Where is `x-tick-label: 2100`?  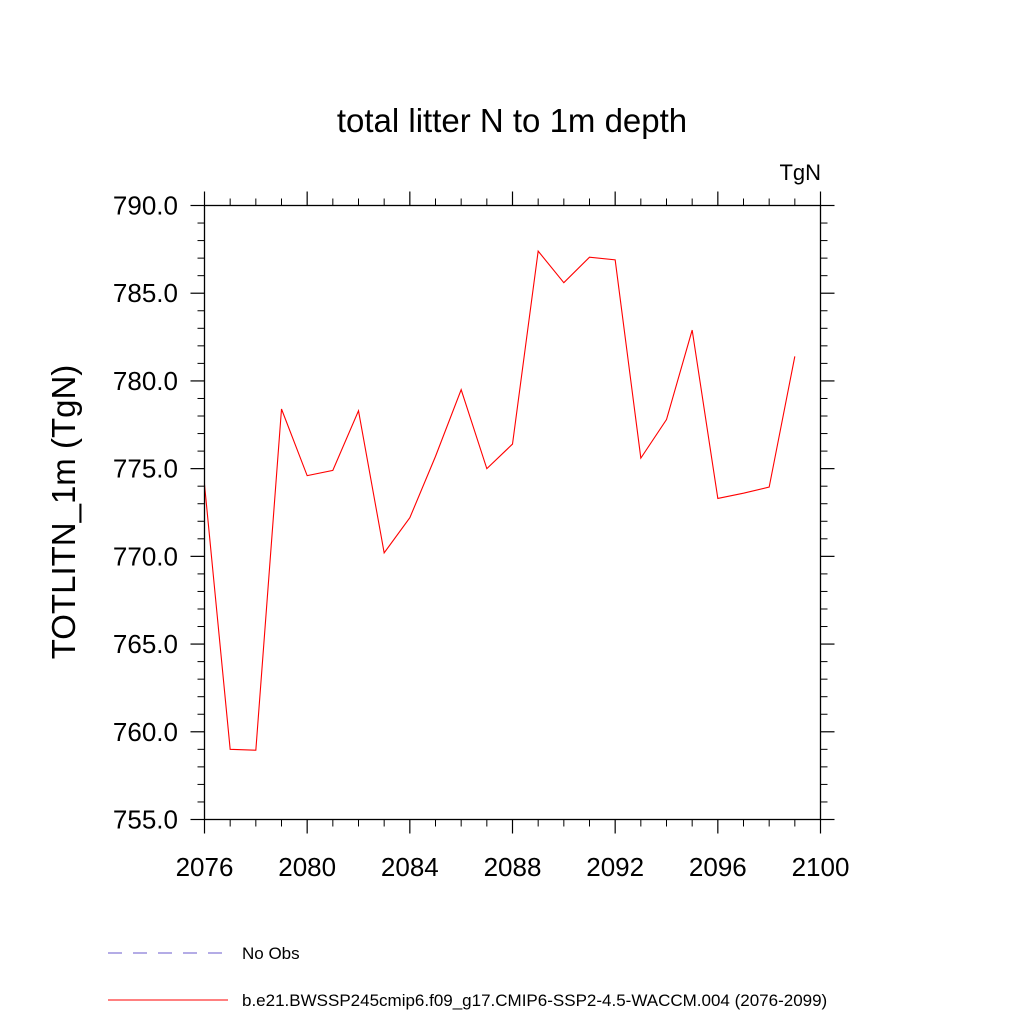 x-tick-label: 2100 is located at coordinates (821, 867).